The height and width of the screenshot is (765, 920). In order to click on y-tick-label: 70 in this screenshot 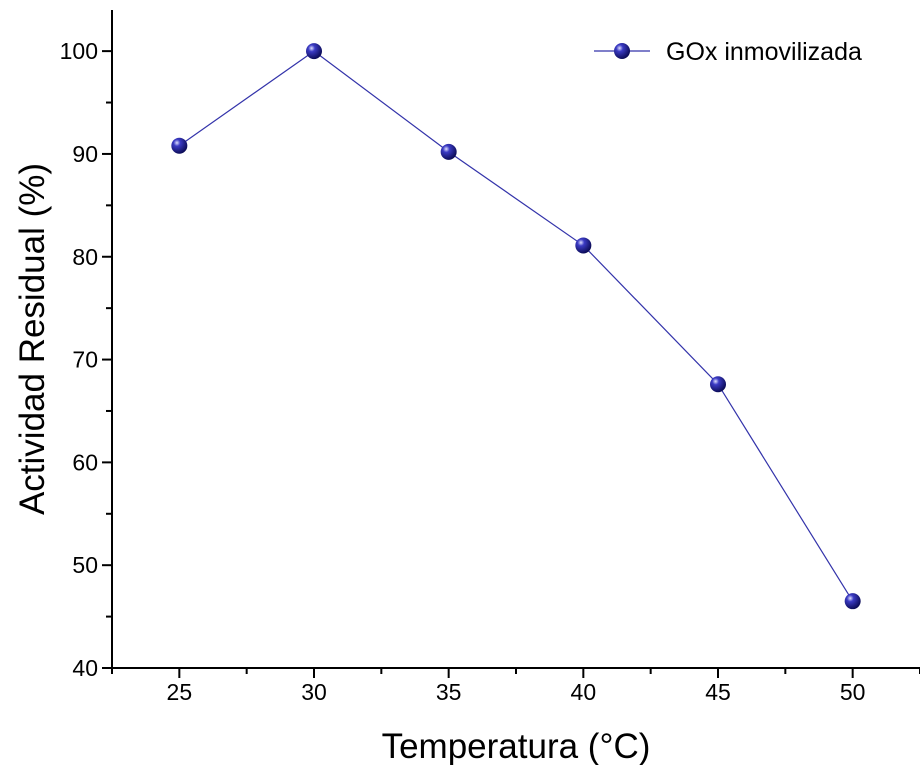, I will do `click(85, 360)`.